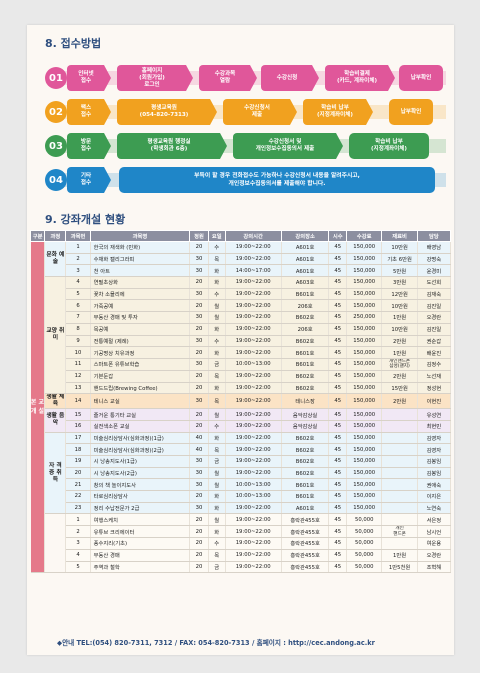  Describe the element at coordinates (305, 364) in the screenshot. I see `classroom: B601호` at that location.